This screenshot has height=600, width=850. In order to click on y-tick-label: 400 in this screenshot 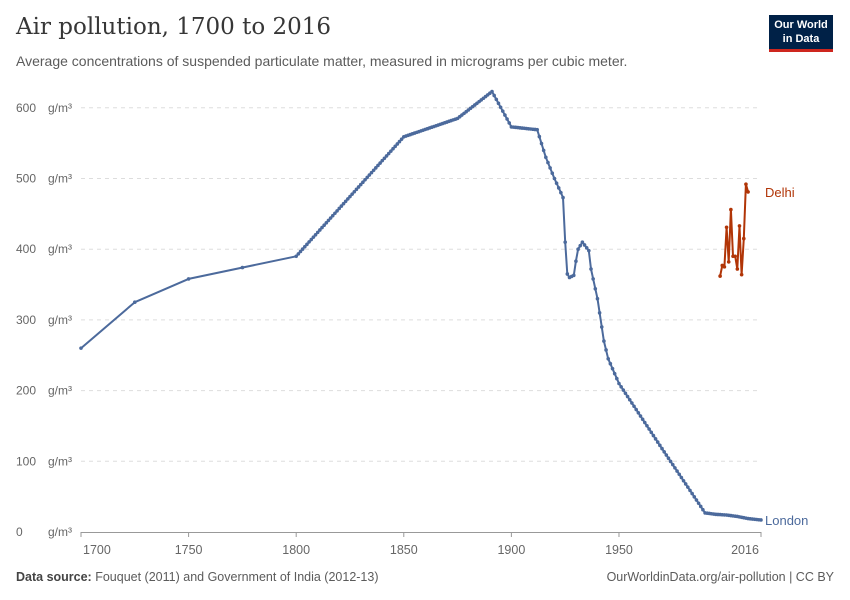, I will do `click(26, 249)`.